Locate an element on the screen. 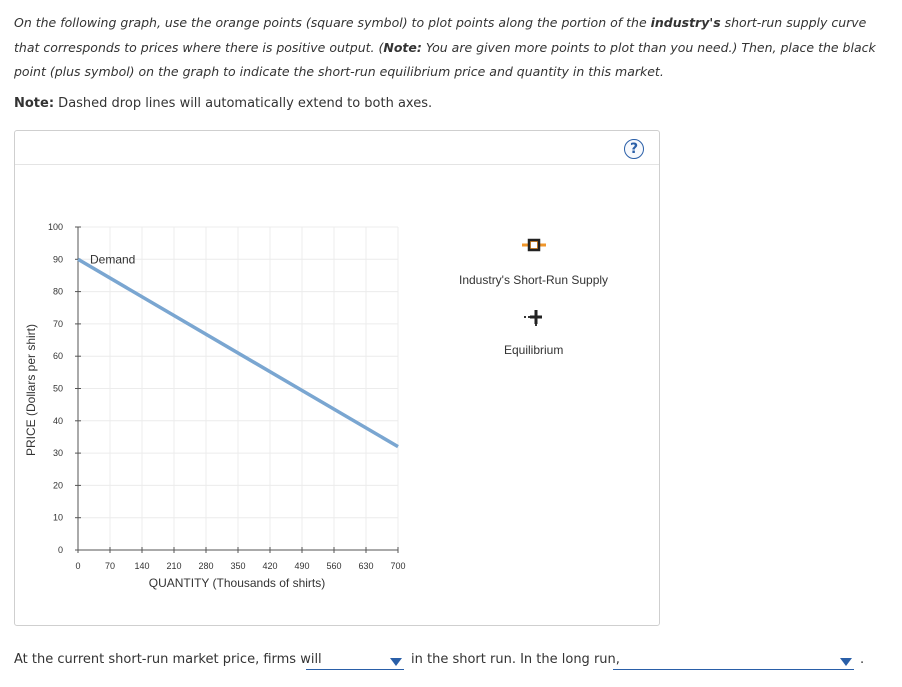 The height and width of the screenshot is (687, 902). orange-square-inner is located at coordinates (534, 245).